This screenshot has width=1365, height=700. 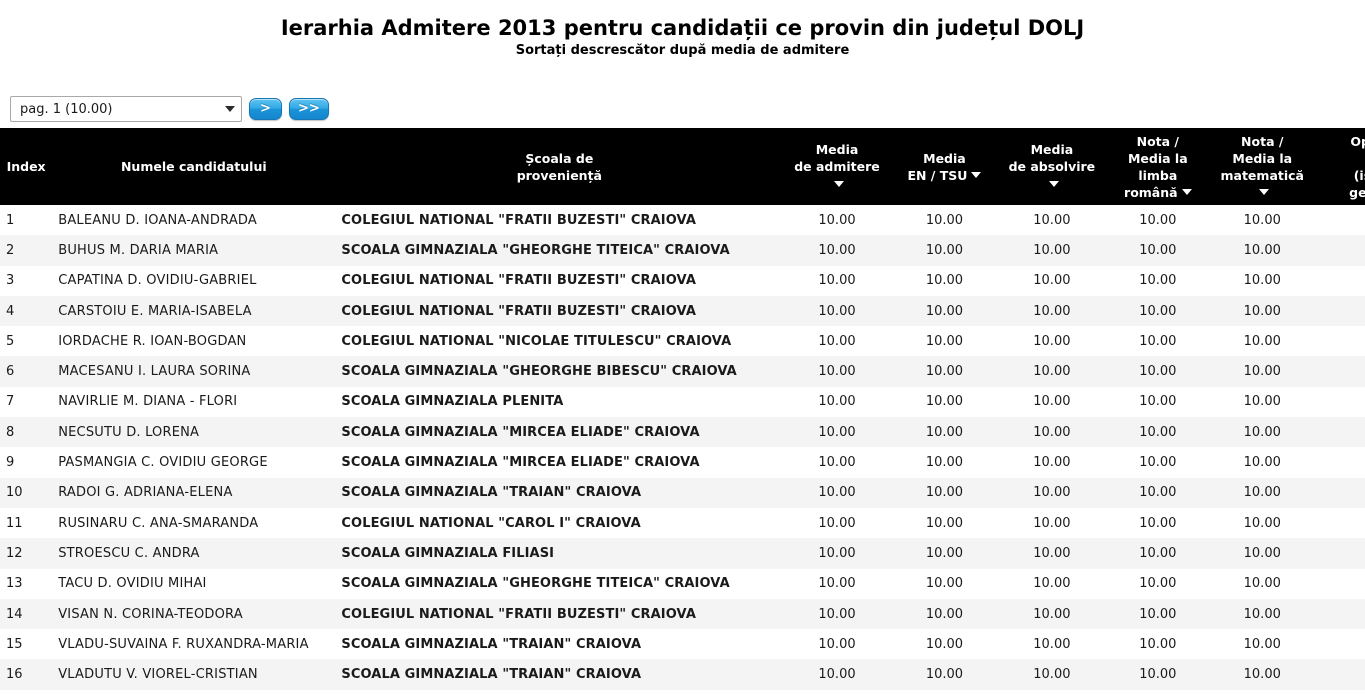 What do you see at coordinates (309, 109) in the screenshot?
I see `last-page-button: >>` at bounding box center [309, 109].